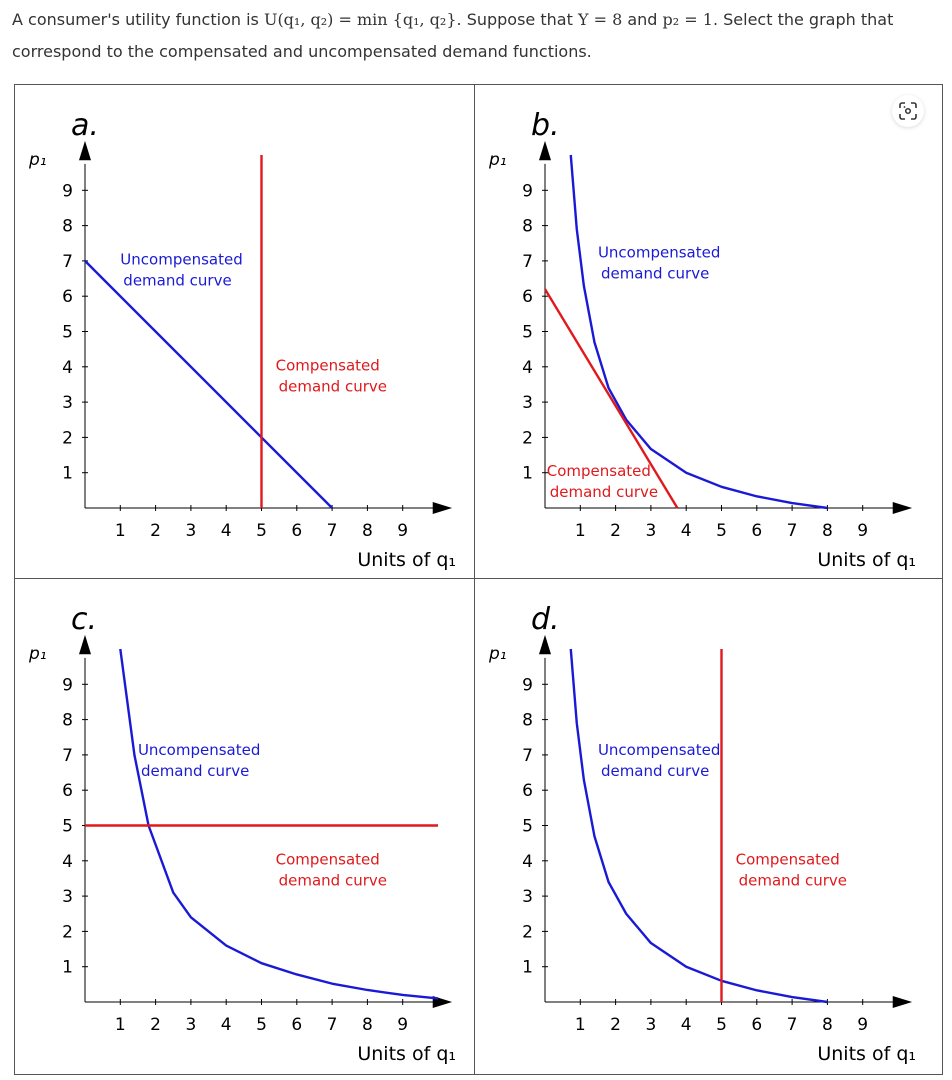 This screenshot has height=1080, width=952. Describe the element at coordinates (85, 125) in the screenshot. I see `panel-letter: a.` at that location.